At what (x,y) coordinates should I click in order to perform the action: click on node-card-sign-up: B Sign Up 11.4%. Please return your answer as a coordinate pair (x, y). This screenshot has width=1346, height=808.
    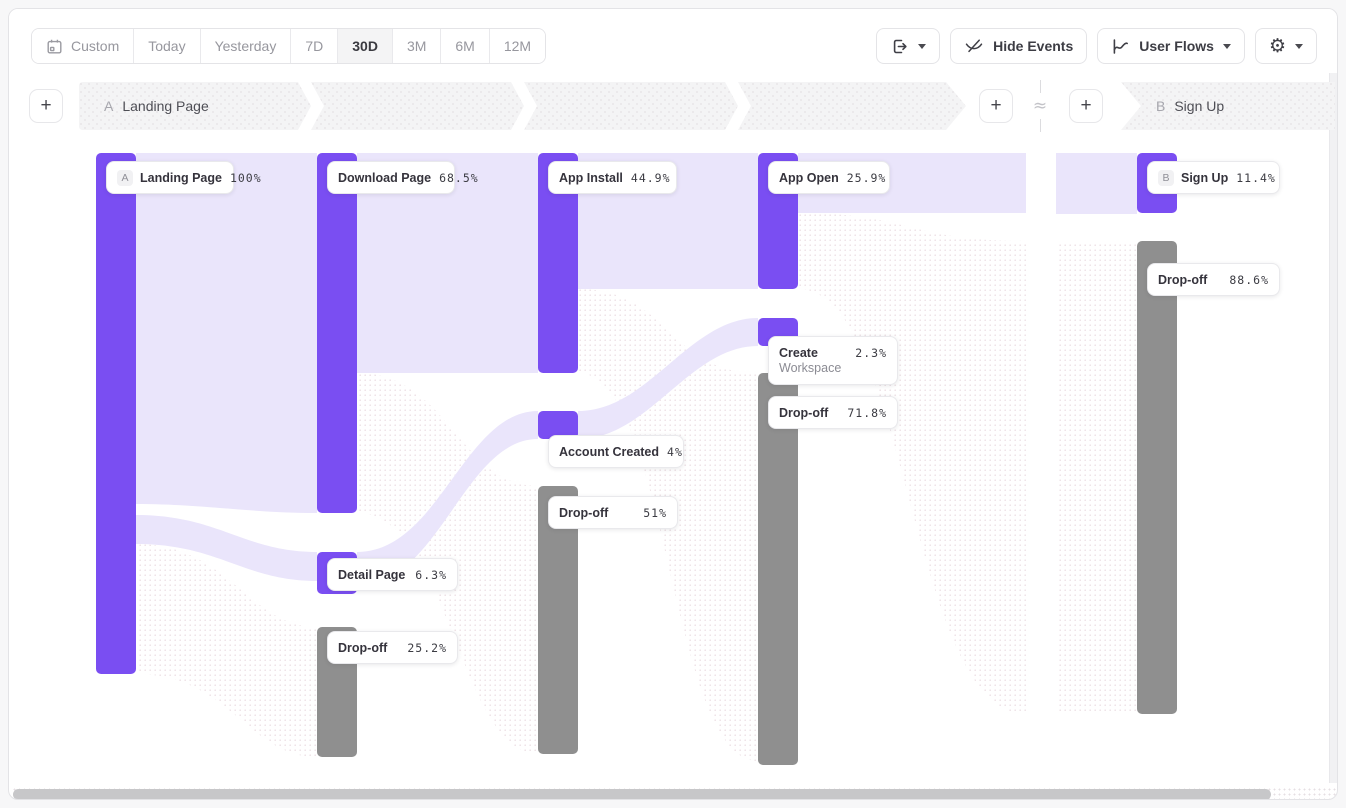
    Looking at the image, I should click on (1213, 177).